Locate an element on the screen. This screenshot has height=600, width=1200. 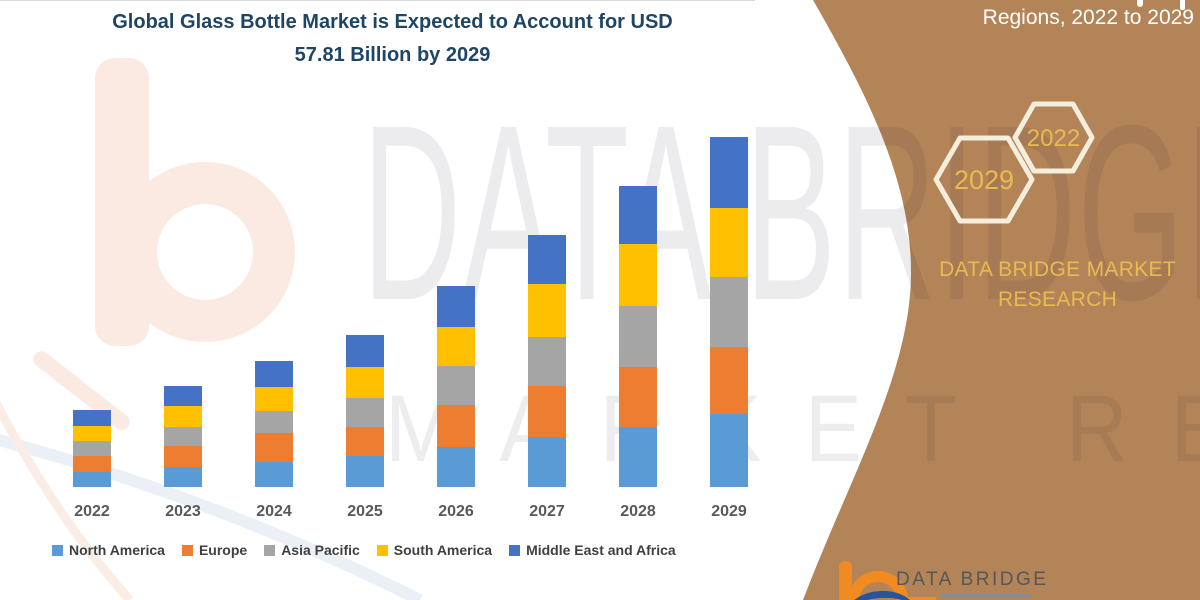
legend-label: Middle East and Africa is located at coordinates (601, 550).